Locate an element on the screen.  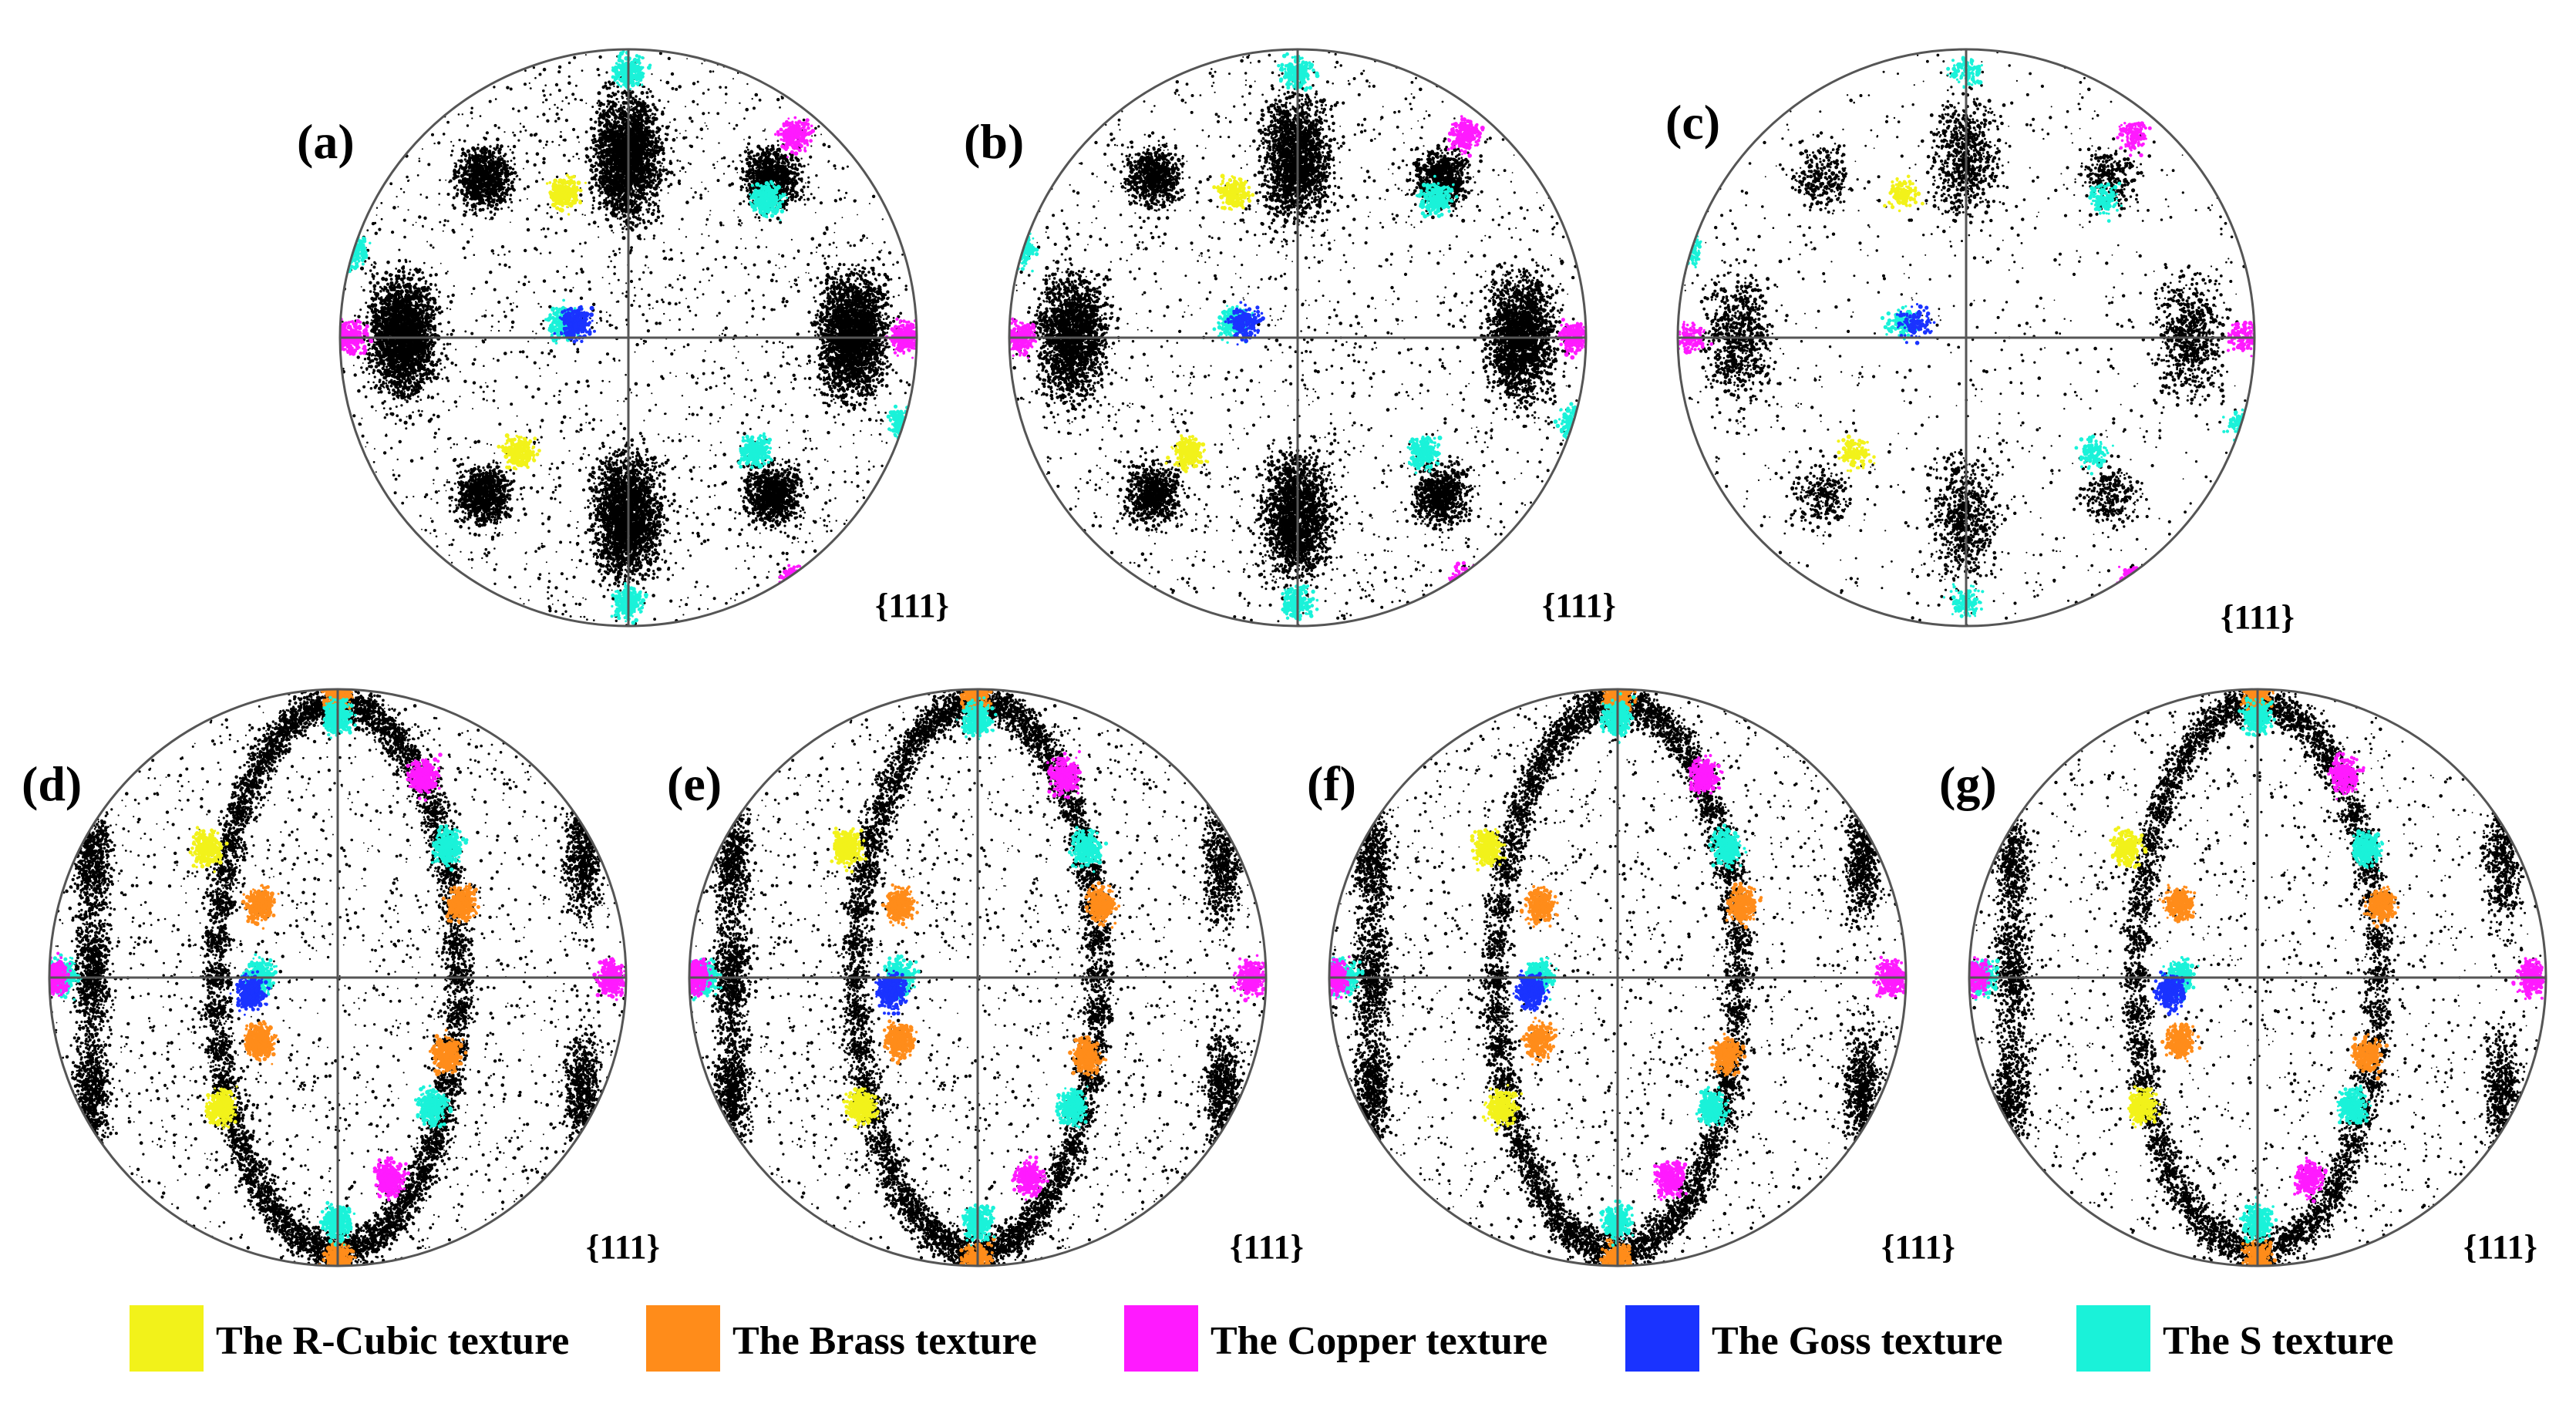
pole-figure-a: (a) {111} is located at coordinates (623, 338).